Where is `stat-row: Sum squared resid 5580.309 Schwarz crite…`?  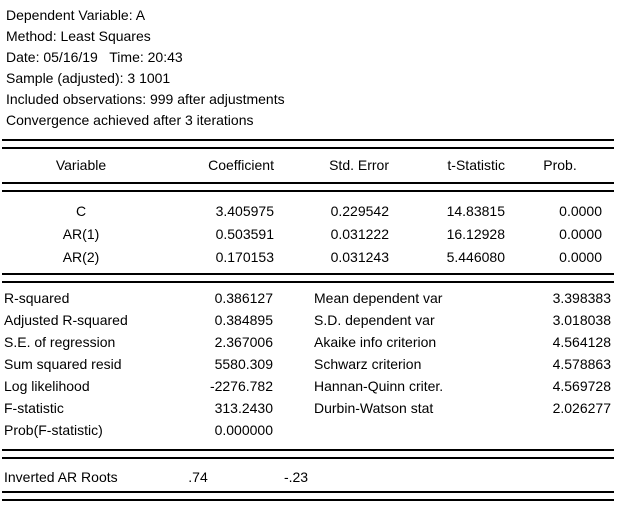 stat-row: Sum squared resid 5580.309 Schwarz crite… is located at coordinates (308, 364).